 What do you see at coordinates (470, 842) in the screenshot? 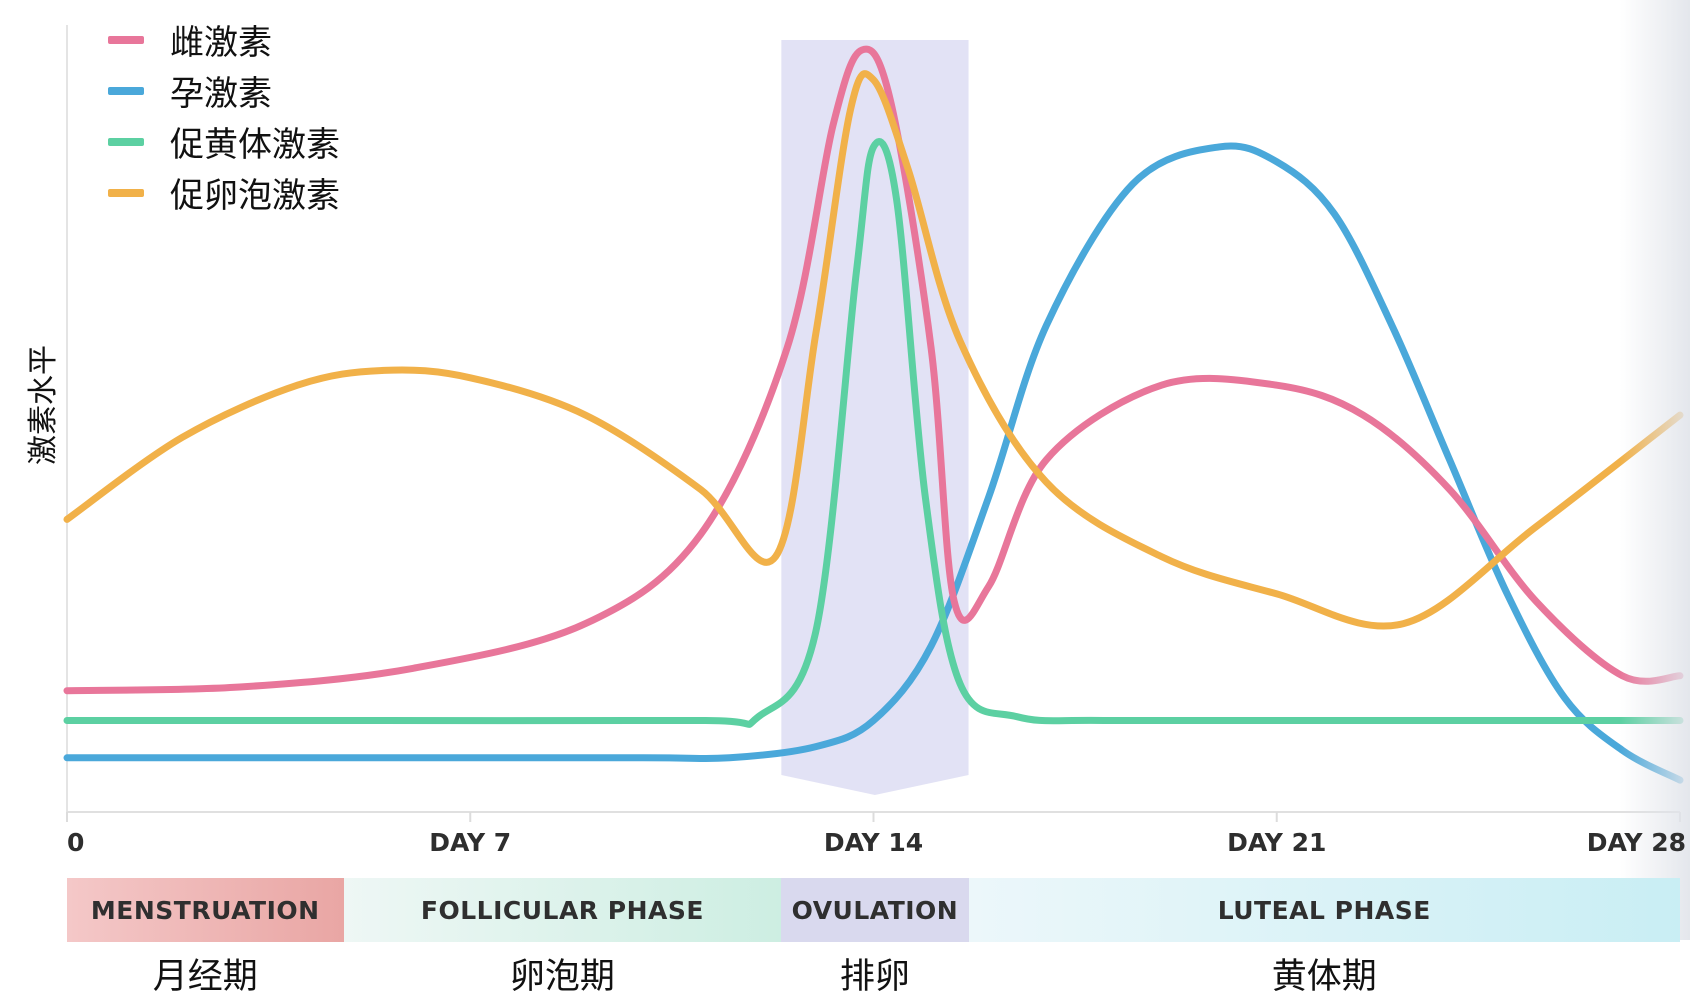
I see `x-tick-label-day-7: DAY 7` at bounding box center [470, 842].